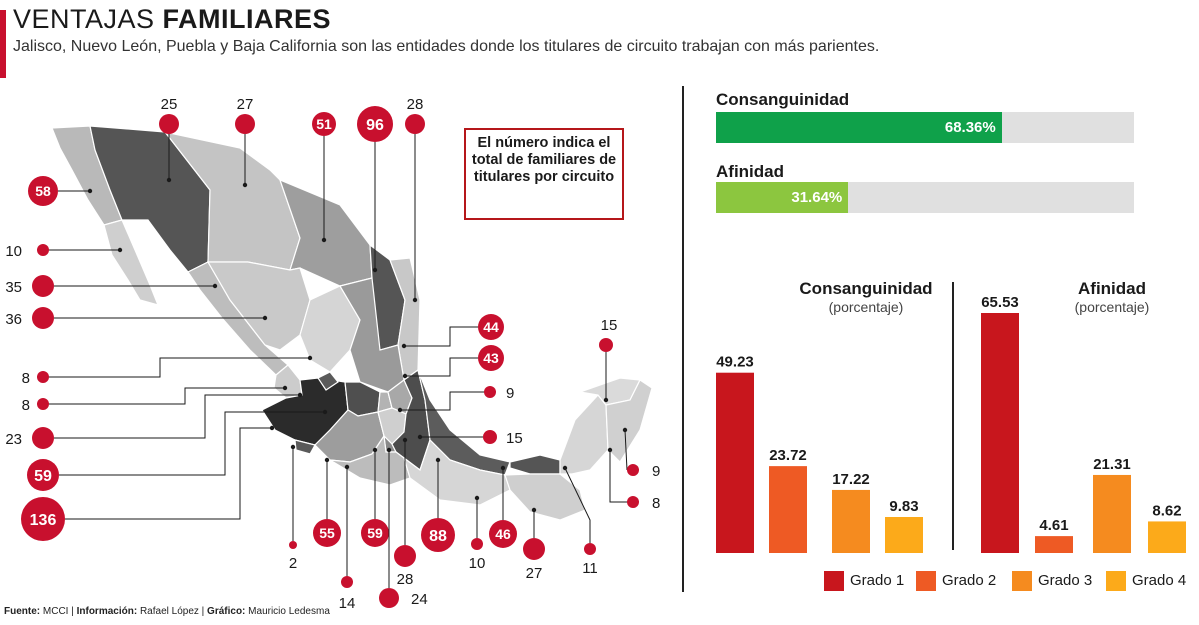 This screenshot has height=625, width=1199. Describe the element at coordinates (328, 381) in the screenshot. I see `state-aguascalientes` at that location.